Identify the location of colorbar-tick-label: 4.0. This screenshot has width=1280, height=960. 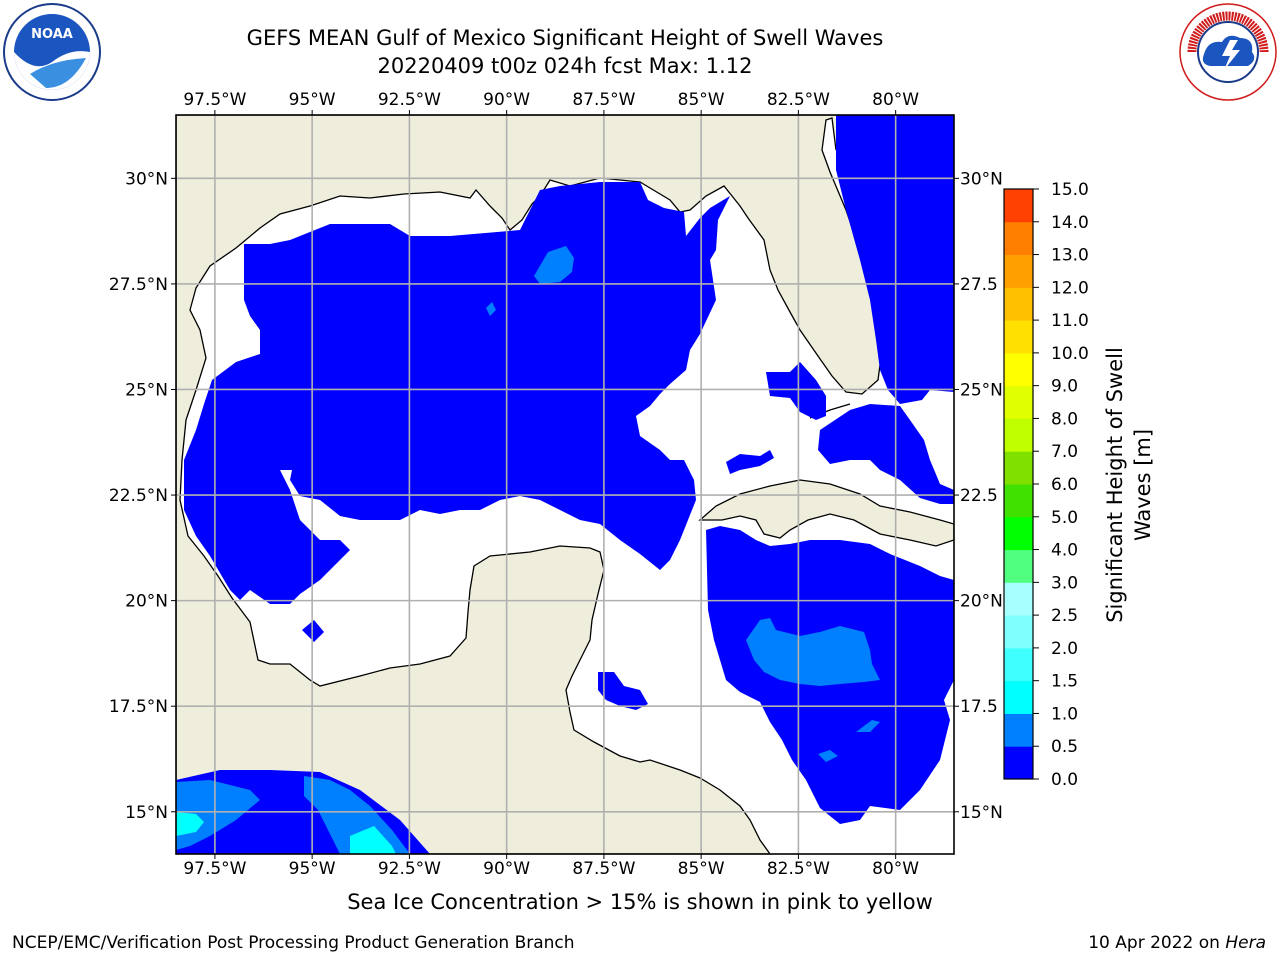
(1064, 551).